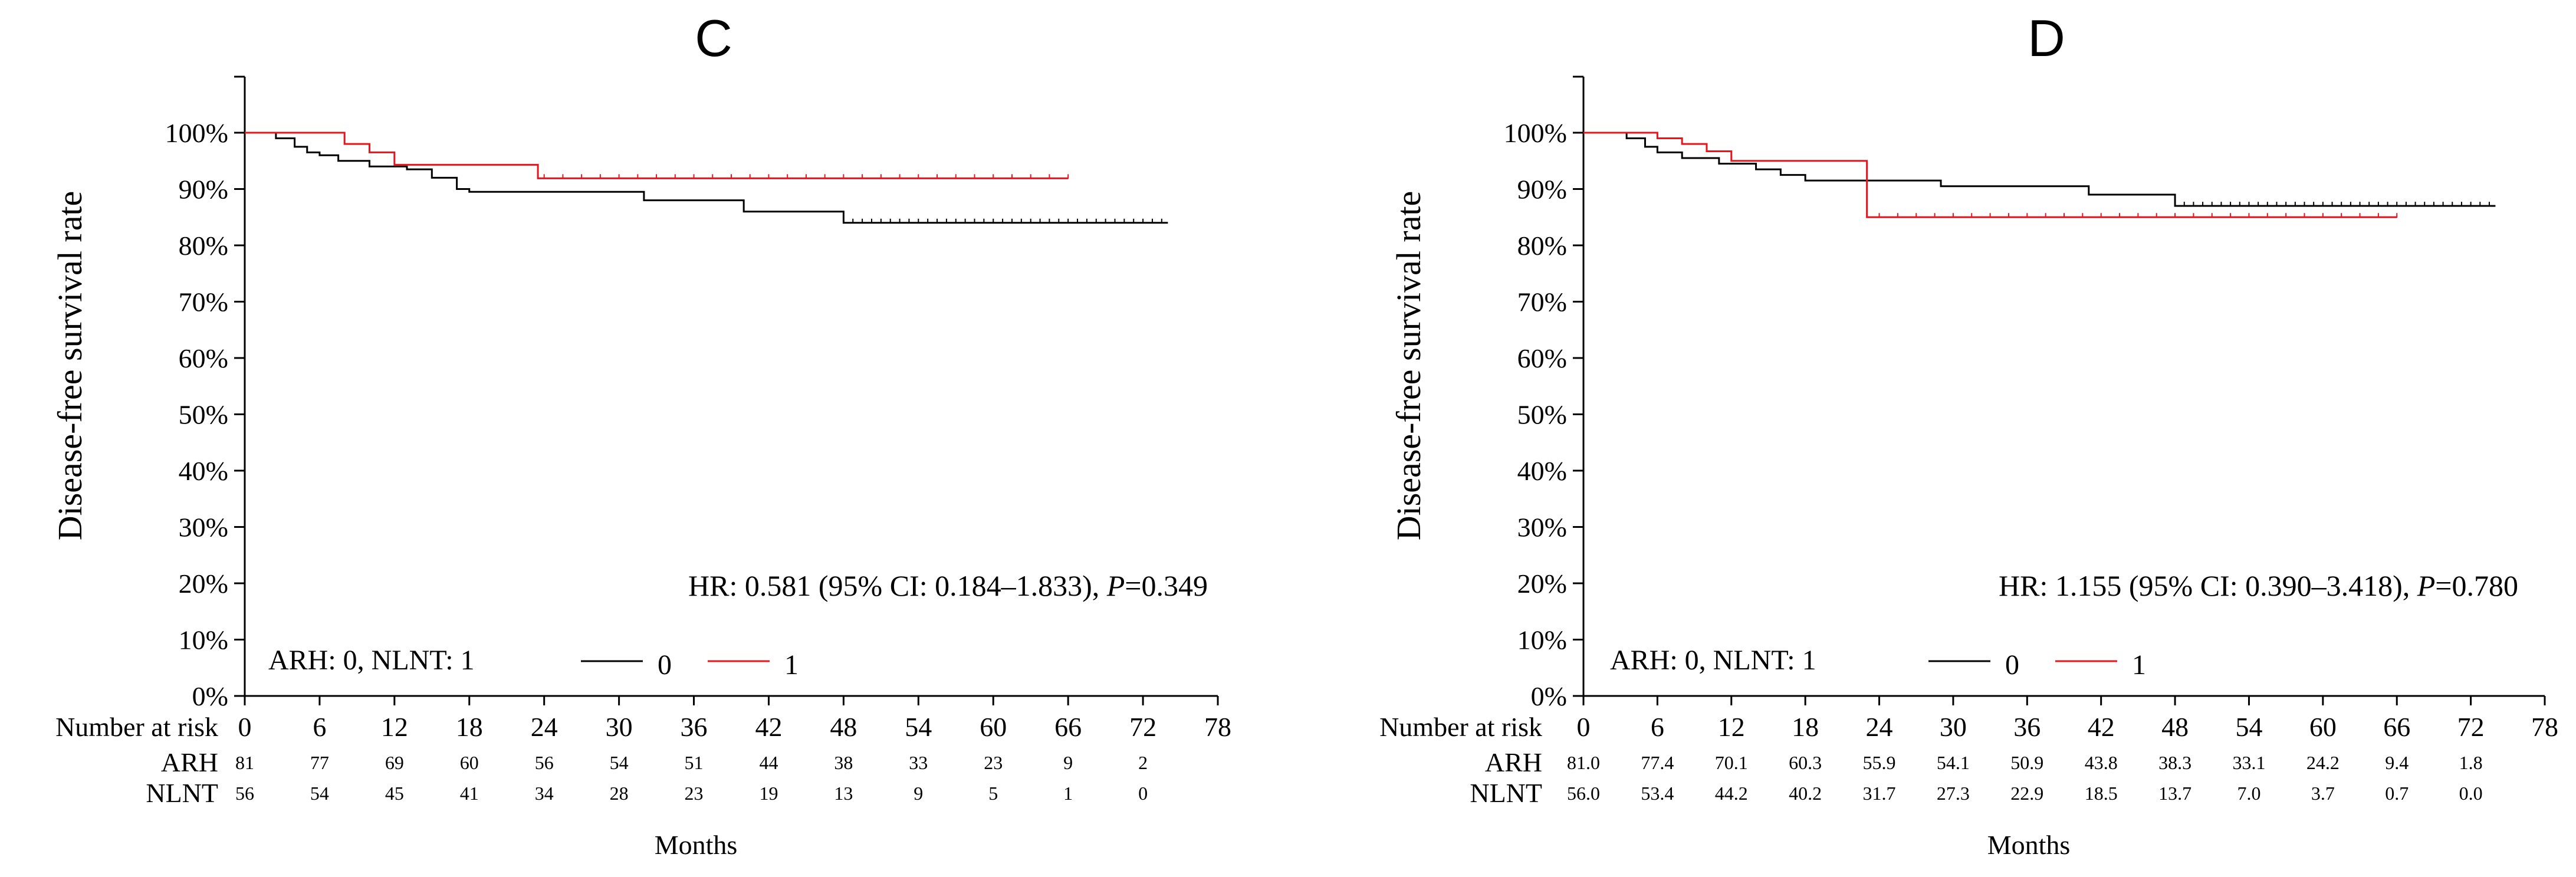  What do you see at coordinates (1657, 763) in the screenshot?
I see `risk-count: 77.4` at bounding box center [1657, 763].